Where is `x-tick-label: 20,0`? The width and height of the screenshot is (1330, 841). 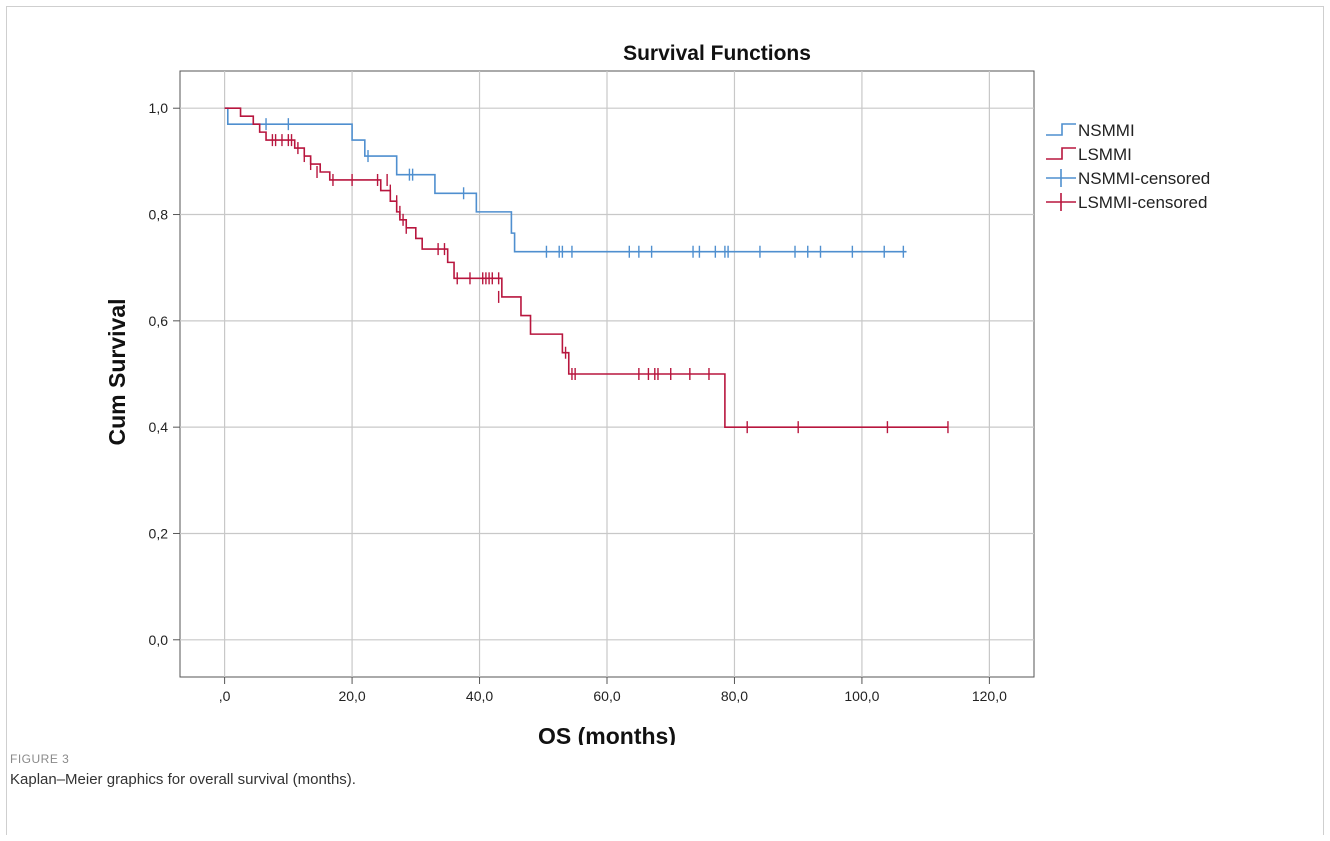
x-tick-label: 20,0 is located at coordinates (351, 696).